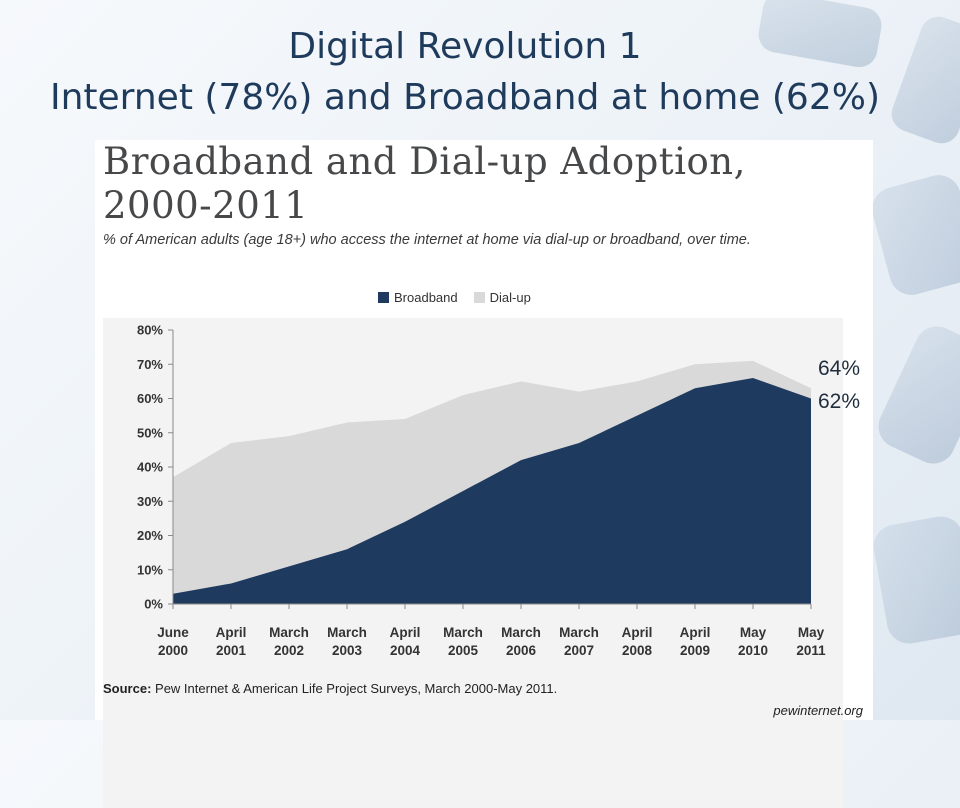  What do you see at coordinates (839, 401) in the screenshot?
I see `annotation-62: 62%` at bounding box center [839, 401].